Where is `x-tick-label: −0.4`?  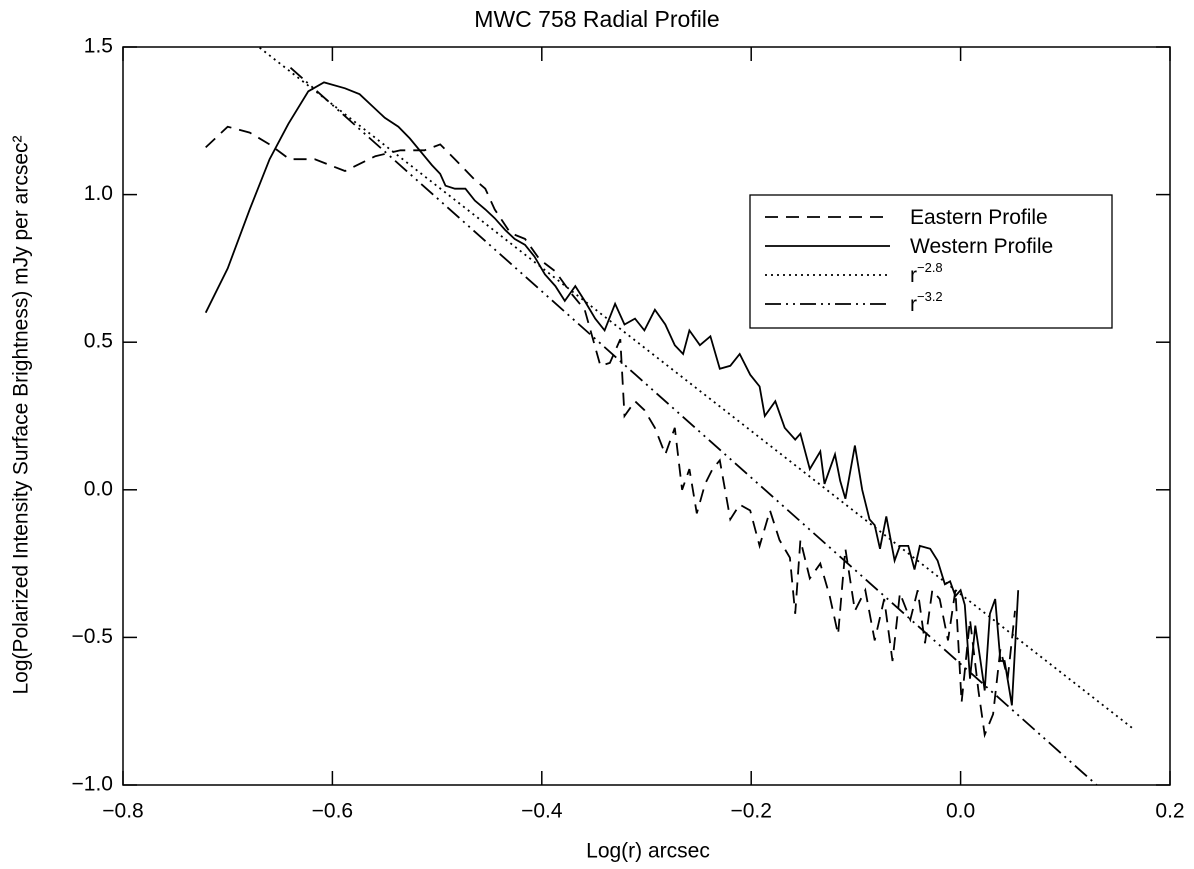 x-tick-label: −0.4 is located at coordinates (542, 811).